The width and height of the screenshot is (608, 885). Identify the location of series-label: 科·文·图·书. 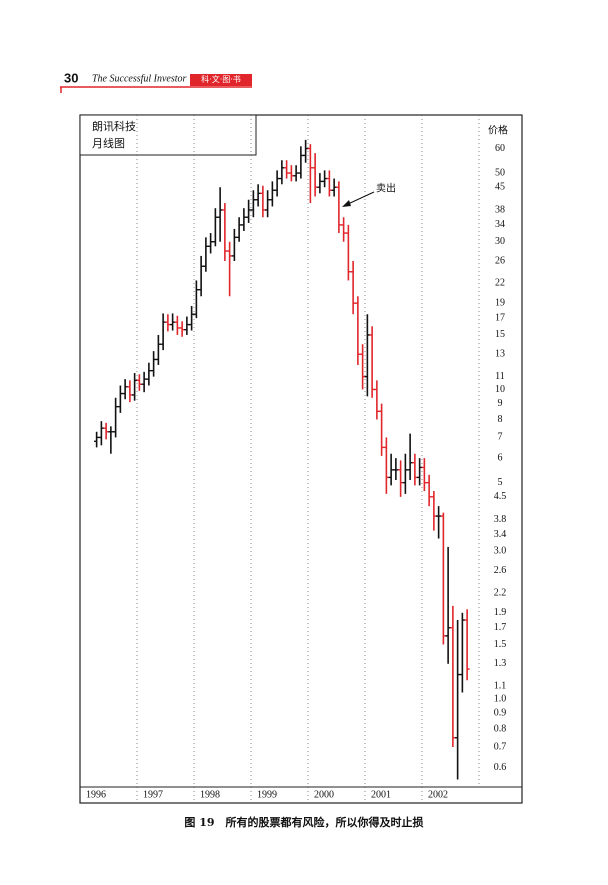
(221, 79).